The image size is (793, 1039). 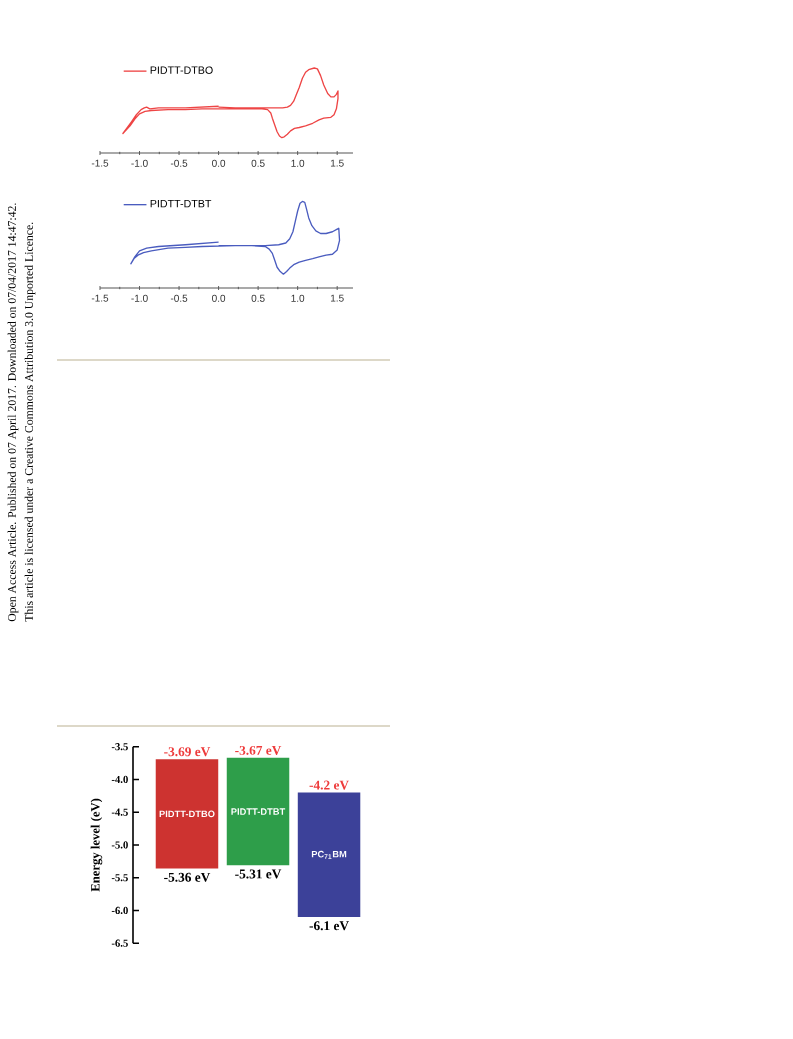 I want to click on annotation: -5.36 eV, so click(x=187, y=877).